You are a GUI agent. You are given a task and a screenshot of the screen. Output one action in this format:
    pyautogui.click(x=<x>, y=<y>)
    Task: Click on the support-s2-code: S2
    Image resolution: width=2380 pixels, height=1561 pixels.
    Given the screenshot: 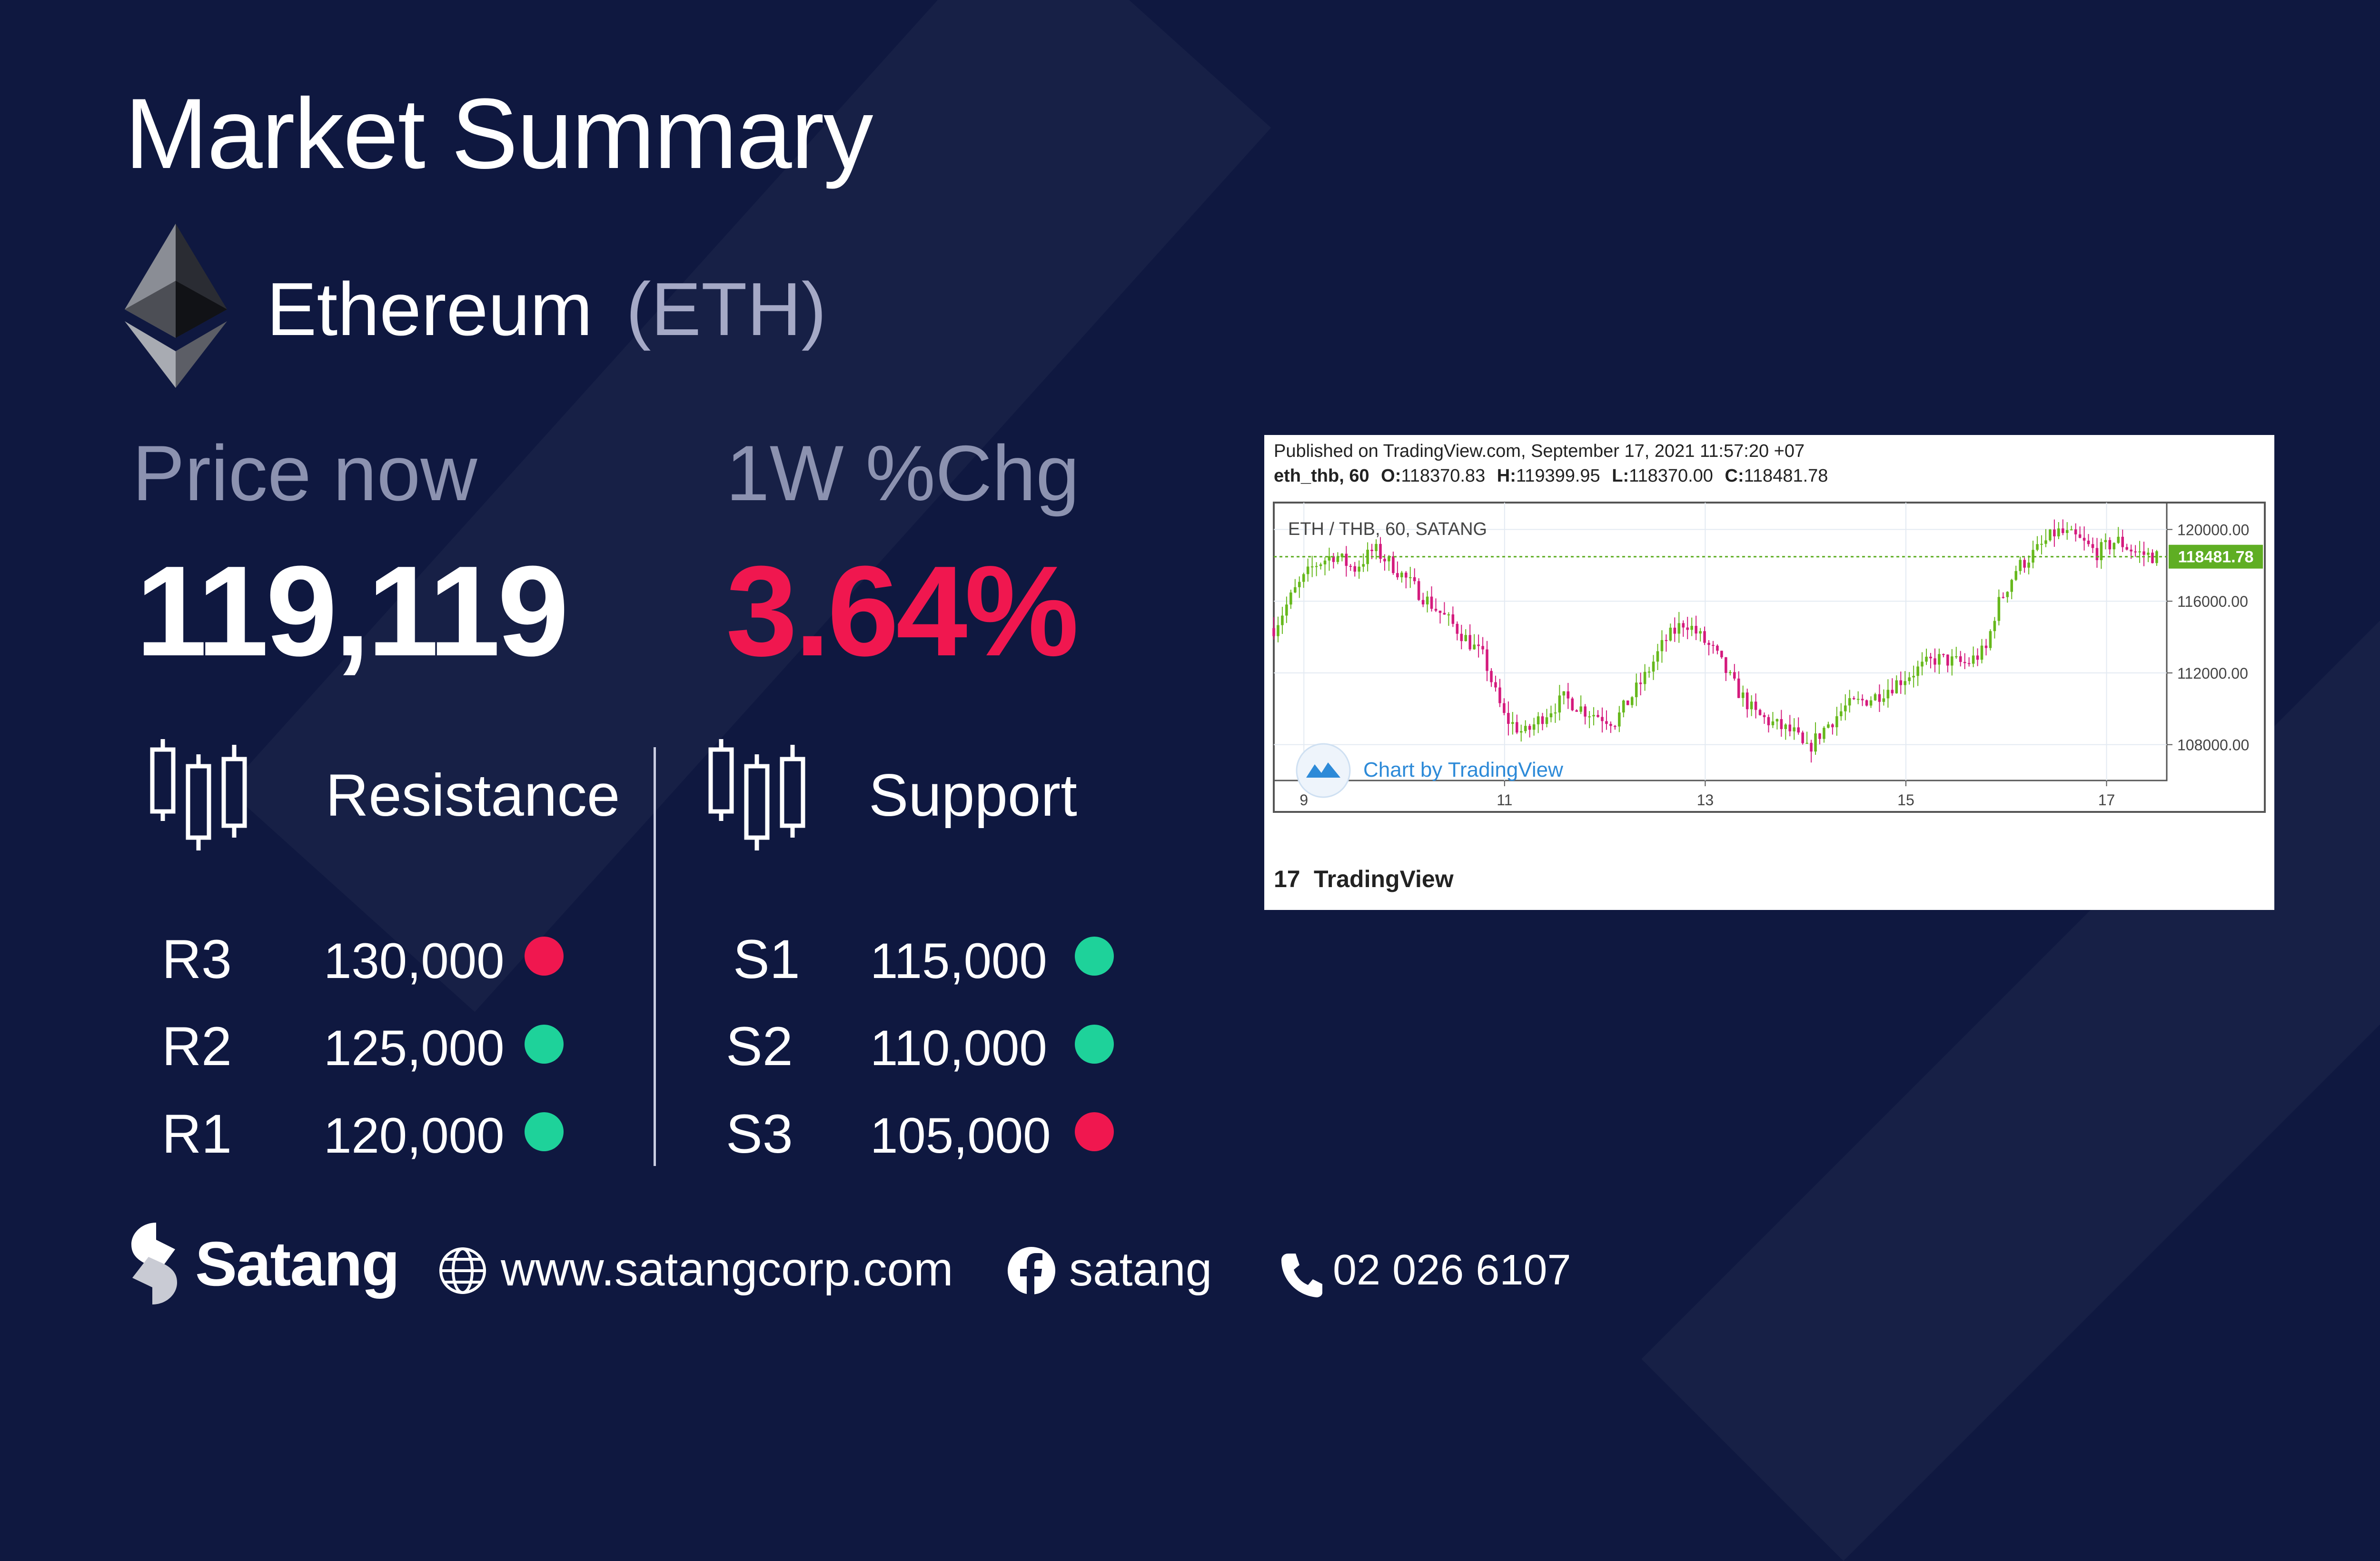 What is the action you would take?
    pyautogui.click(x=759, y=1046)
    